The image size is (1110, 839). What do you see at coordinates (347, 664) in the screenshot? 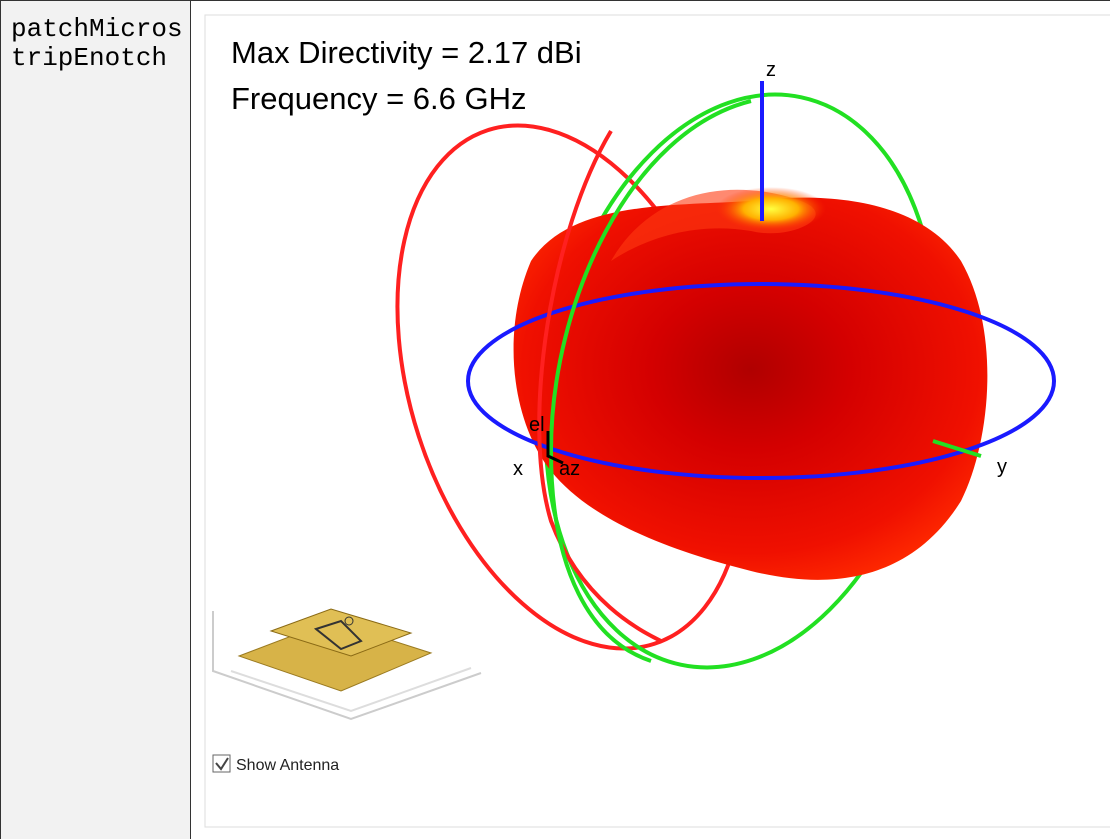
I see `antenna-thumbnail` at bounding box center [347, 664].